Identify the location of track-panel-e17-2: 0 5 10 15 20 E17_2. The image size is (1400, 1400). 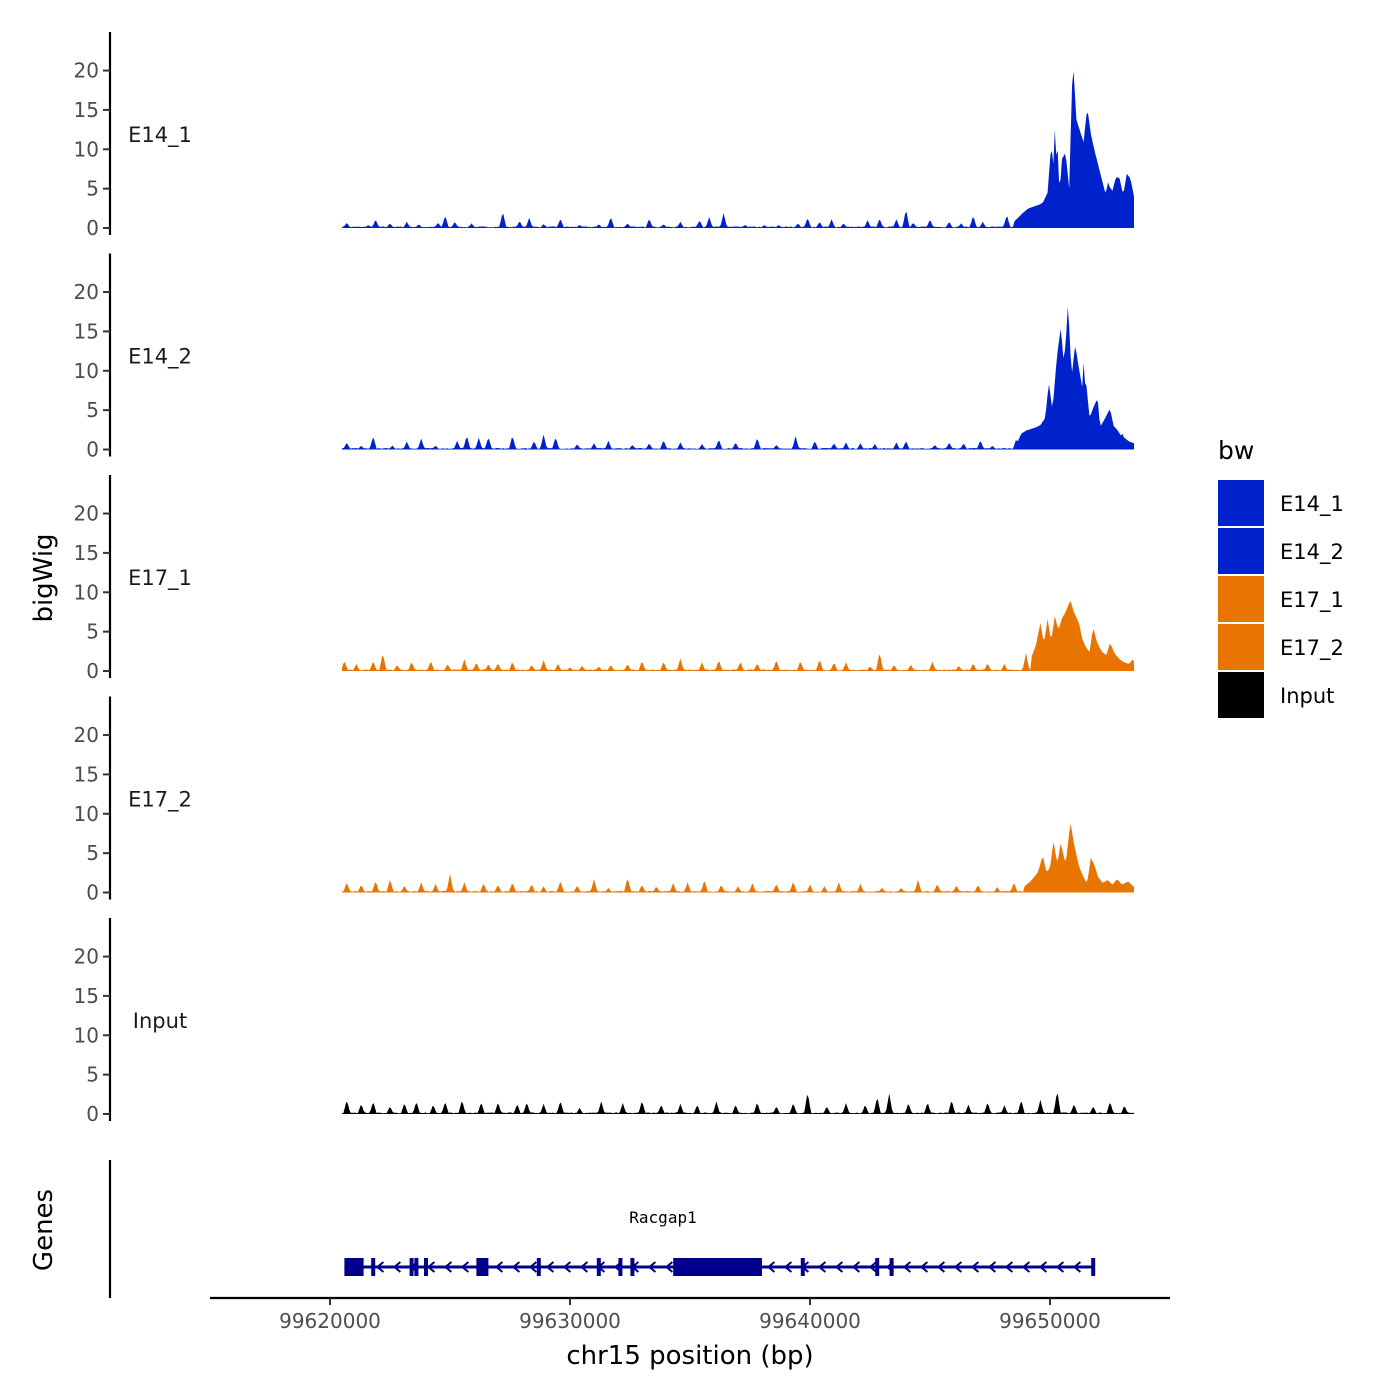
(604, 800).